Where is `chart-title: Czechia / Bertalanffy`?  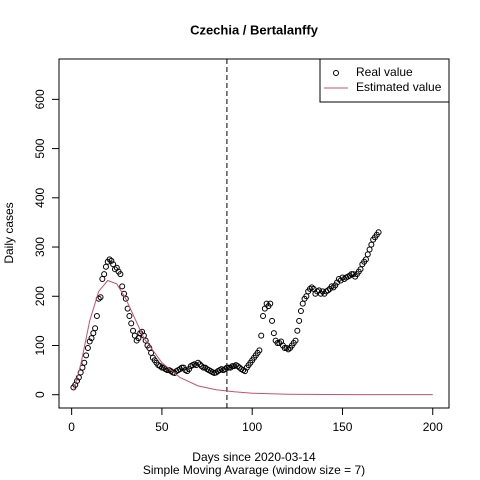 chart-title: Czechia / Bertalanffy is located at coordinates (254, 29).